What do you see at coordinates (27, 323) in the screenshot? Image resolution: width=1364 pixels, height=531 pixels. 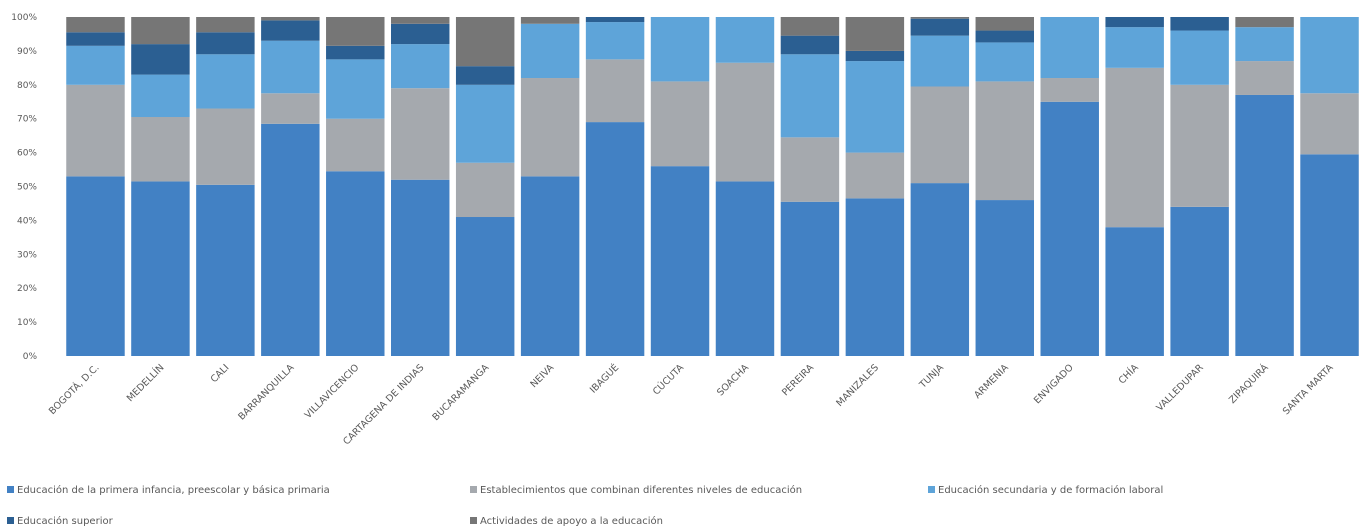 I see `y-tick-label: 10%` at bounding box center [27, 323].